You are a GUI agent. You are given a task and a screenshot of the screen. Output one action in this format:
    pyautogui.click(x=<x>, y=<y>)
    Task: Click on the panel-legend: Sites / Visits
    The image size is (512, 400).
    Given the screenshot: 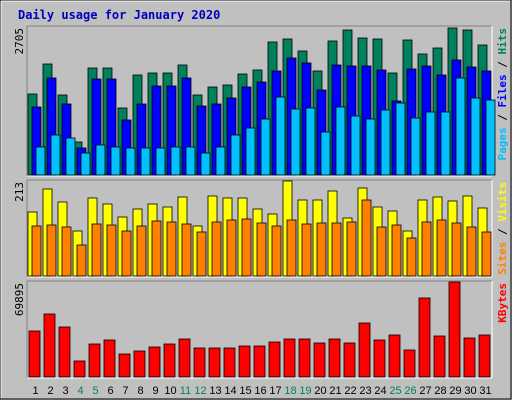 What is the action you would take?
    pyautogui.click(x=502, y=228)
    